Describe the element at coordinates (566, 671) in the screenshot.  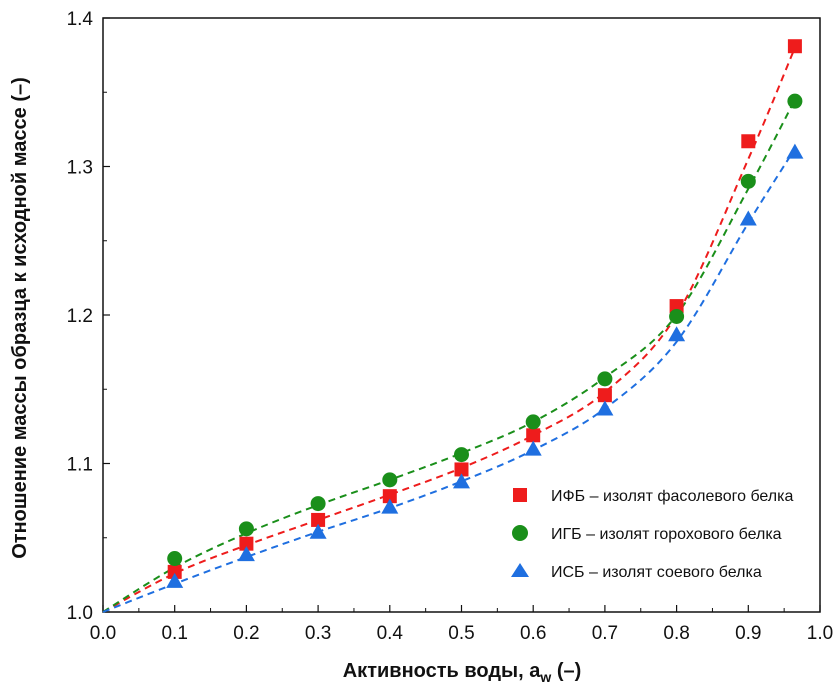
I see `x-axis-title-tail: (–)` at that location.